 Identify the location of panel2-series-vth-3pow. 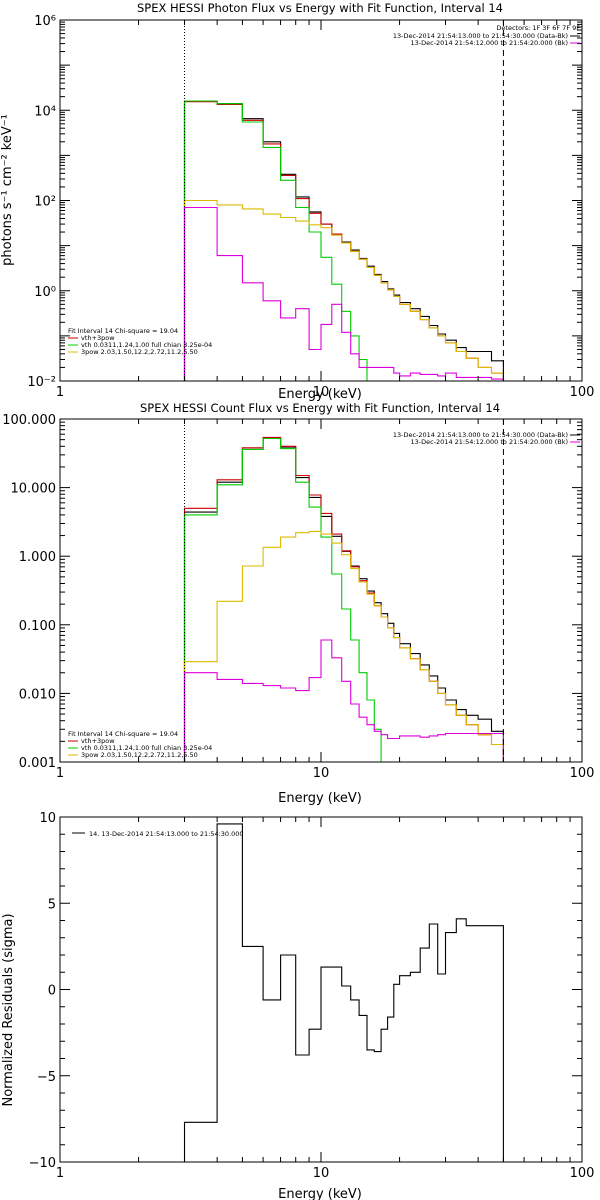
(343, 599).